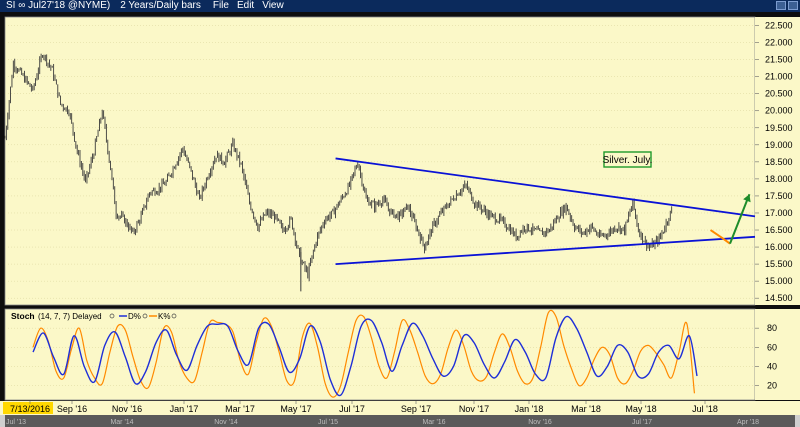 The width and height of the screenshot is (800, 427). Describe the element at coordinates (226, 422) in the screenshot. I see `overview-label: Nov '14` at that location.